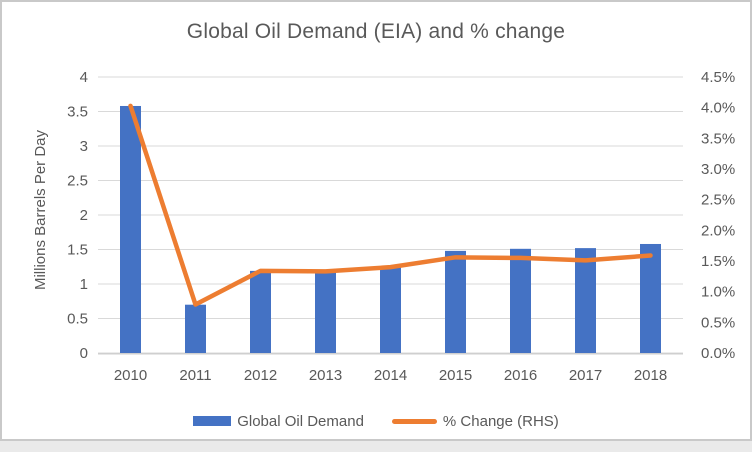  What do you see at coordinates (77, 250) in the screenshot?
I see `left-axis-tick-label: 1.5` at bounding box center [77, 250].